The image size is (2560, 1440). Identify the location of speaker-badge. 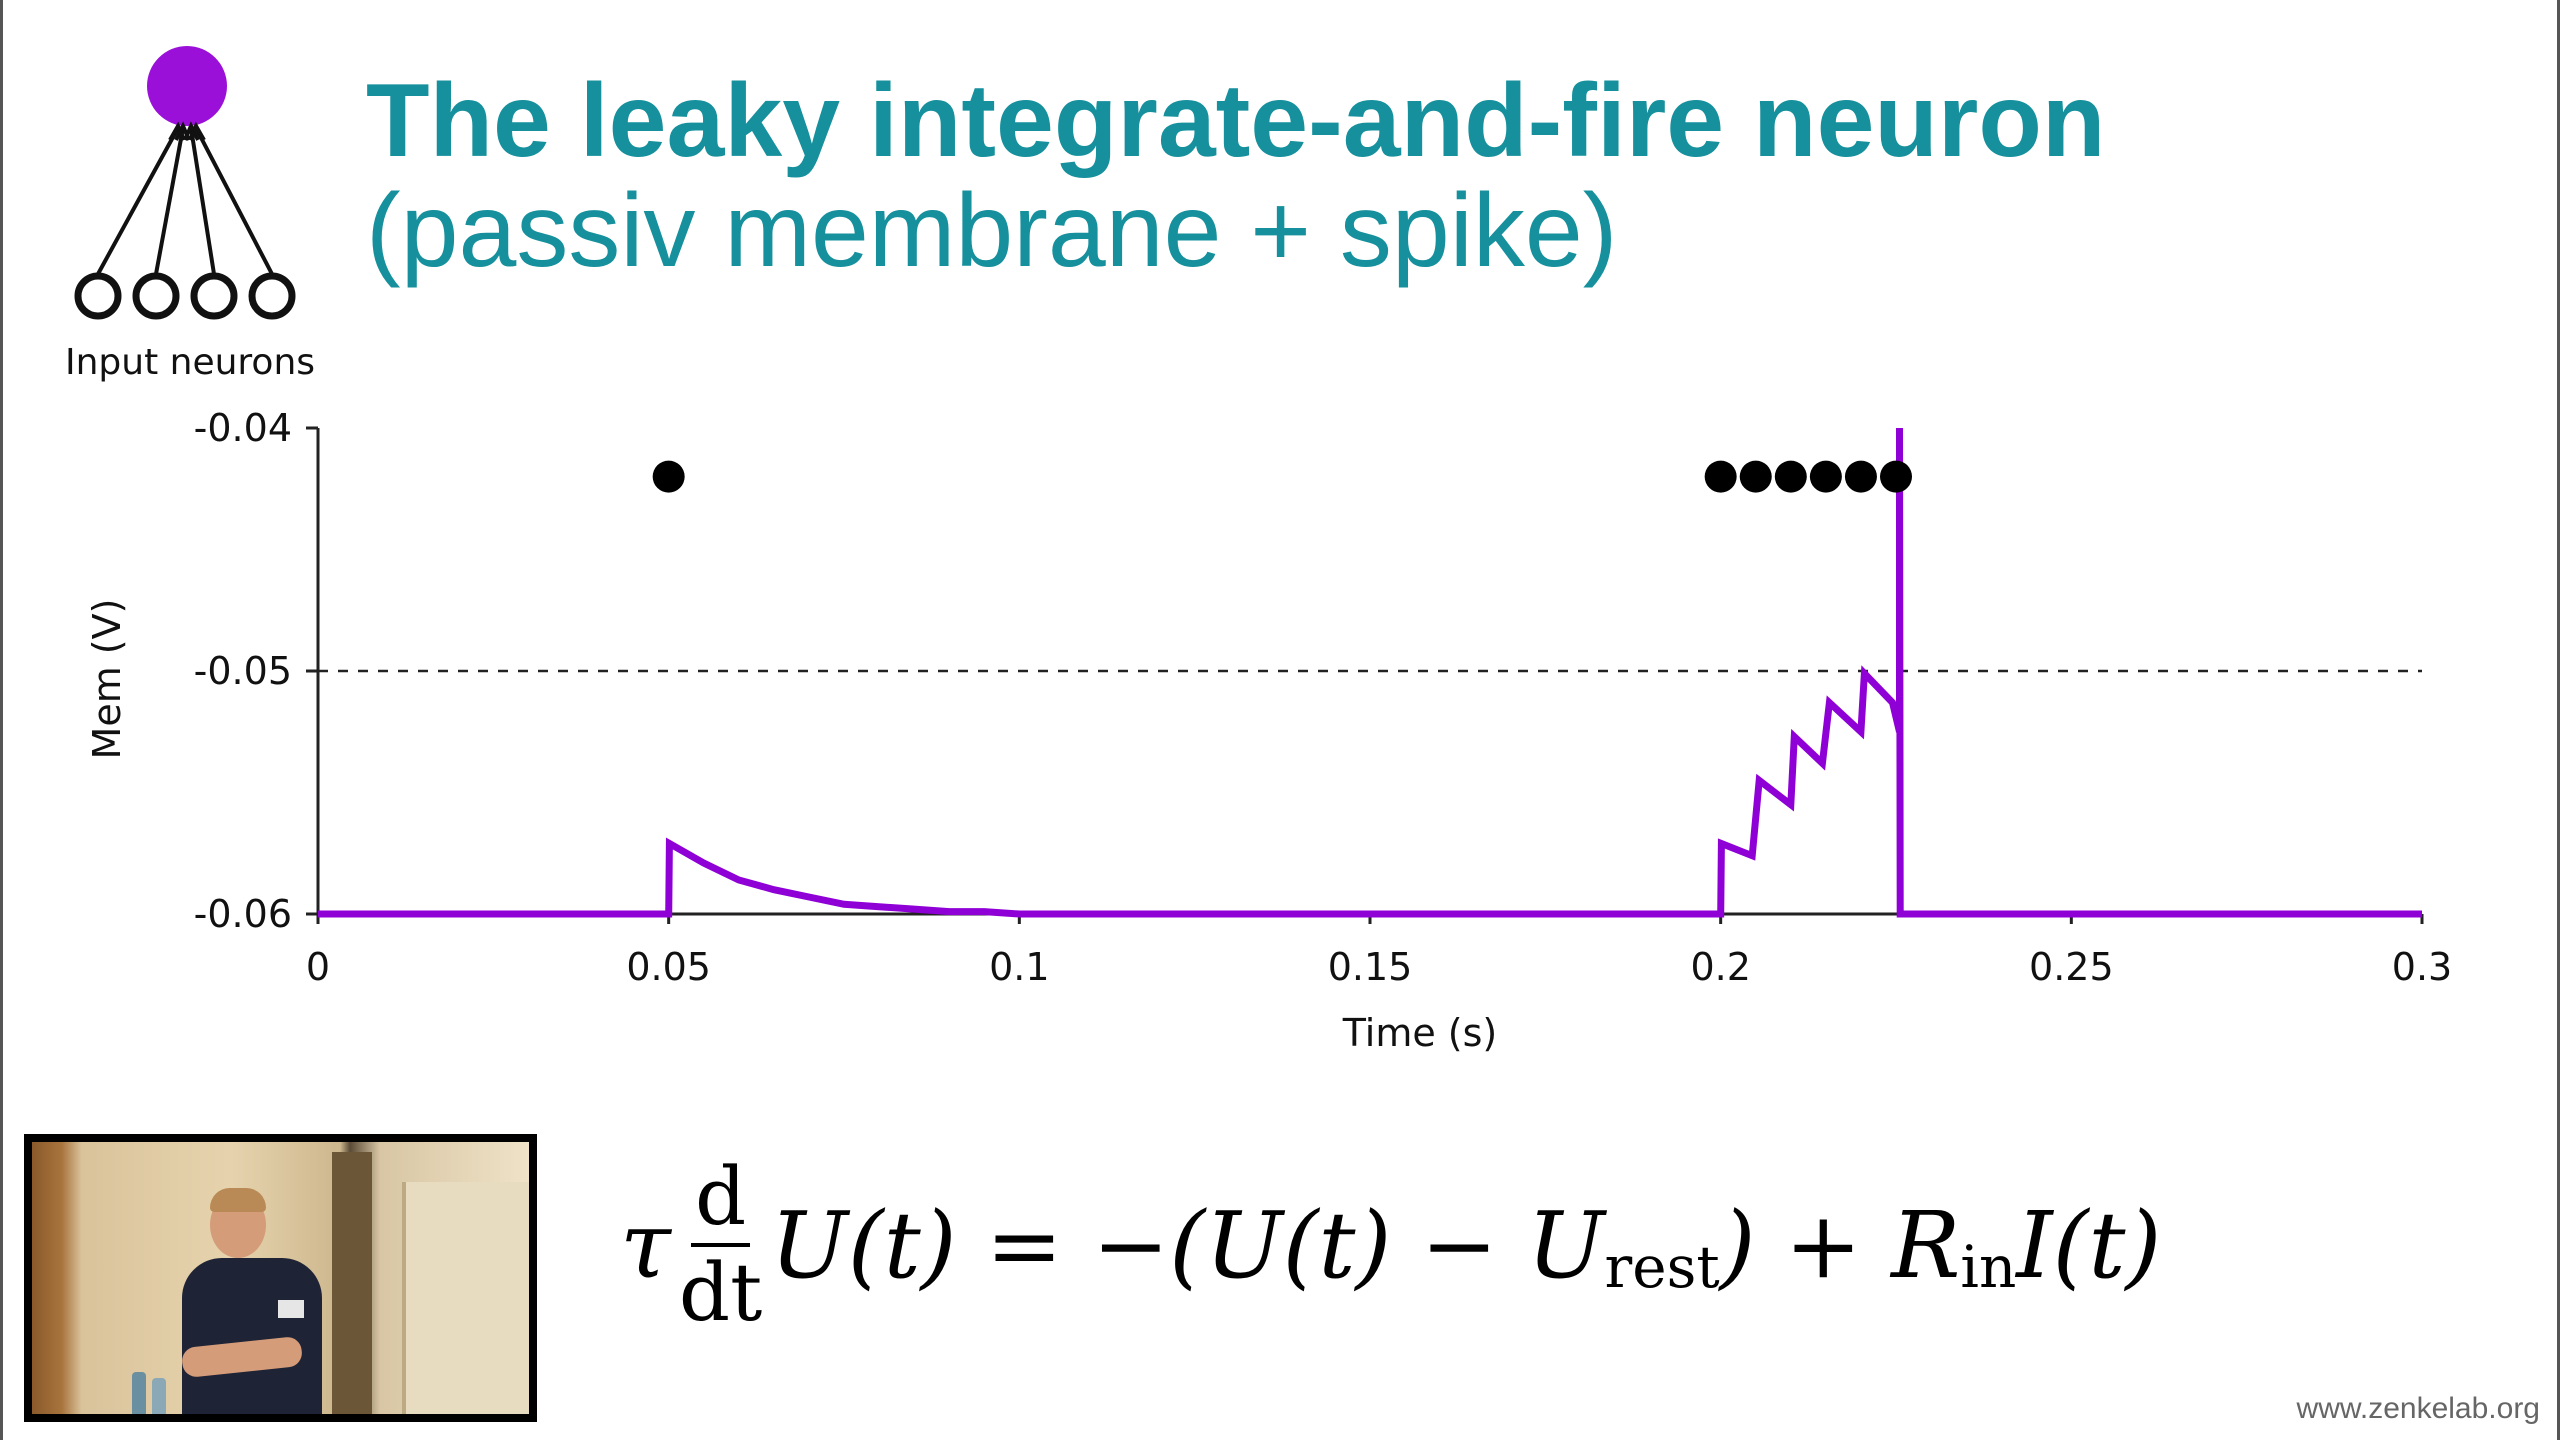
(291, 1309).